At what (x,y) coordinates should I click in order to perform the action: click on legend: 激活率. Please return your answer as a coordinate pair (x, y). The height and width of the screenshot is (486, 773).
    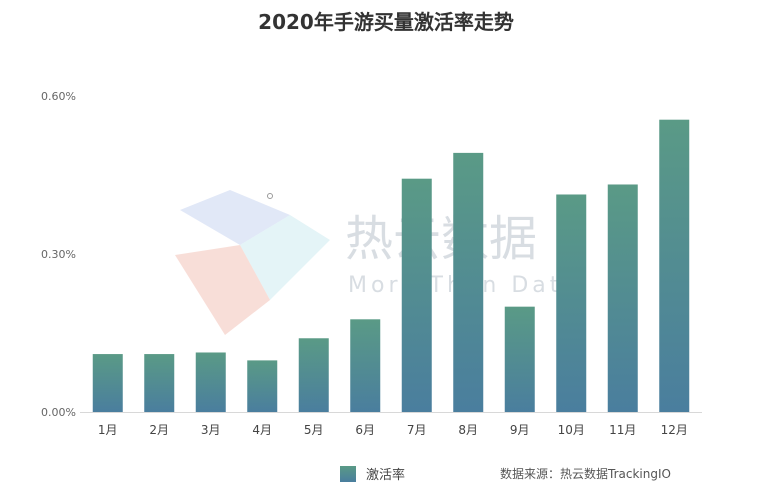
    Looking at the image, I should click on (372, 474).